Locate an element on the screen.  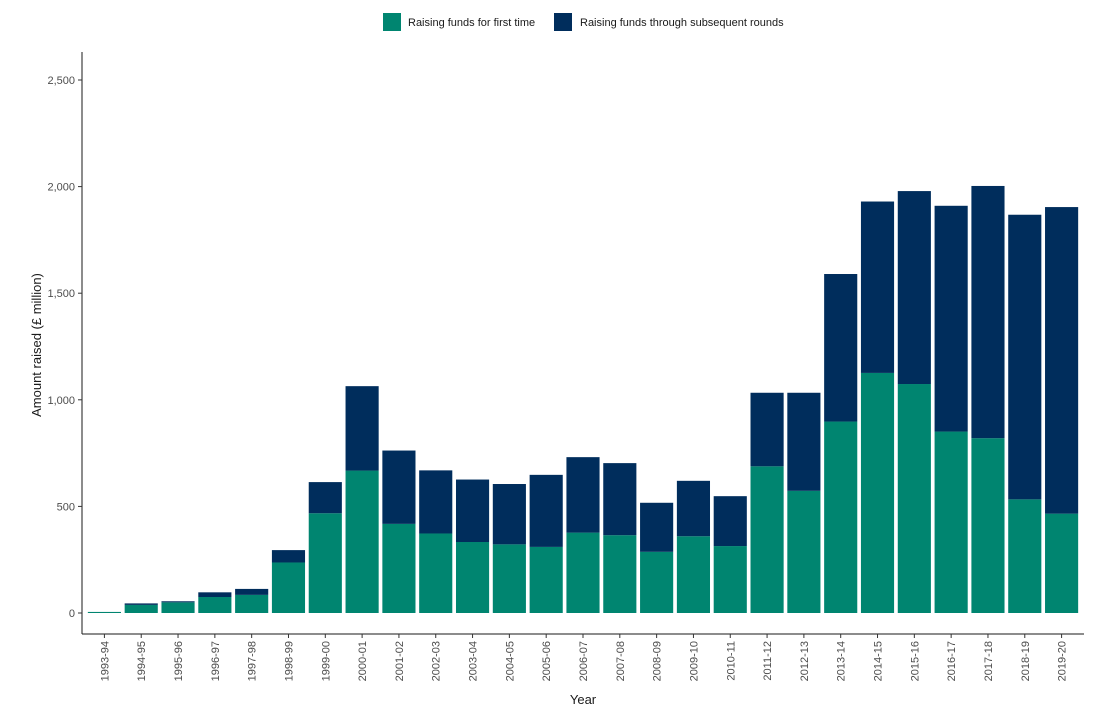
x-tick-label: 2014-15 is located at coordinates (879, 661).